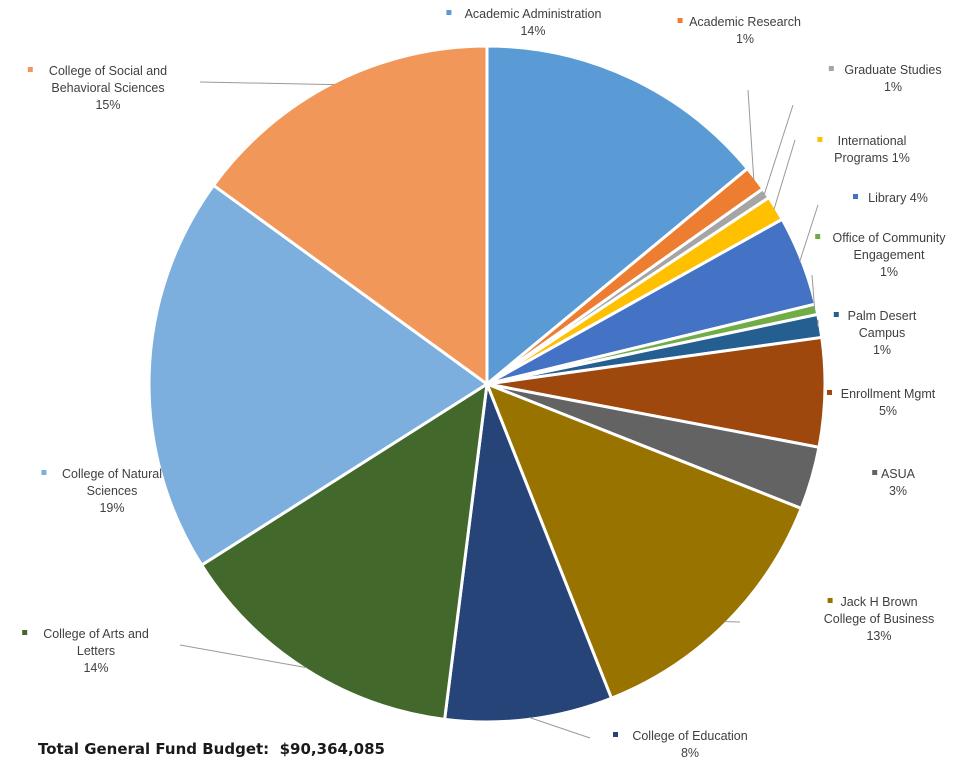 This screenshot has height=773, width=969. Describe the element at coordinates (872, 158) in the screenshot. I see `slice-label-name: Programs 1%` at that location.